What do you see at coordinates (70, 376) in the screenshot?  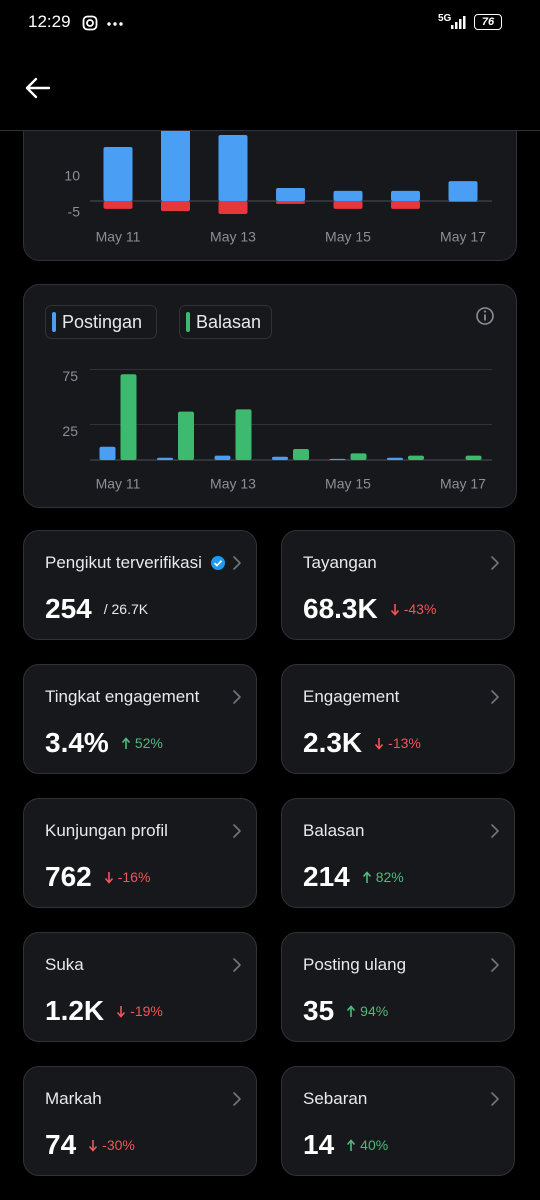 I see `y-tick-label: 75` at bounding box center [70, 376].